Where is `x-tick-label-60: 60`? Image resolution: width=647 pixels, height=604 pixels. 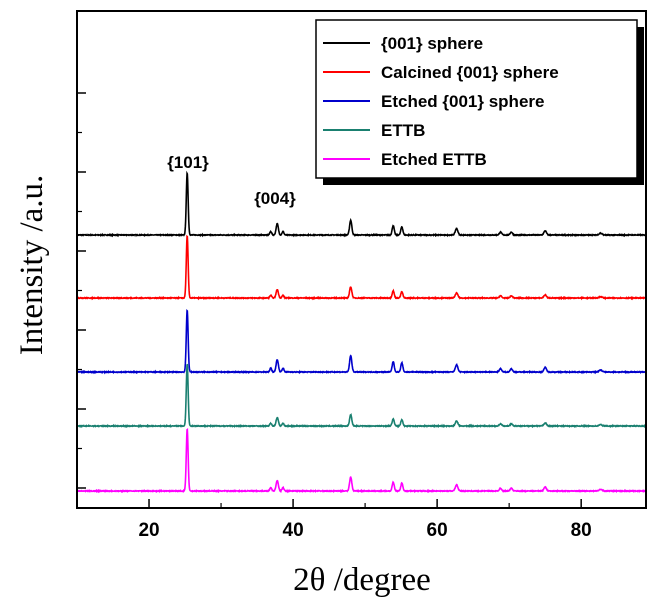 x-tick-label-60: 60 is located at coordinates (437, 530).